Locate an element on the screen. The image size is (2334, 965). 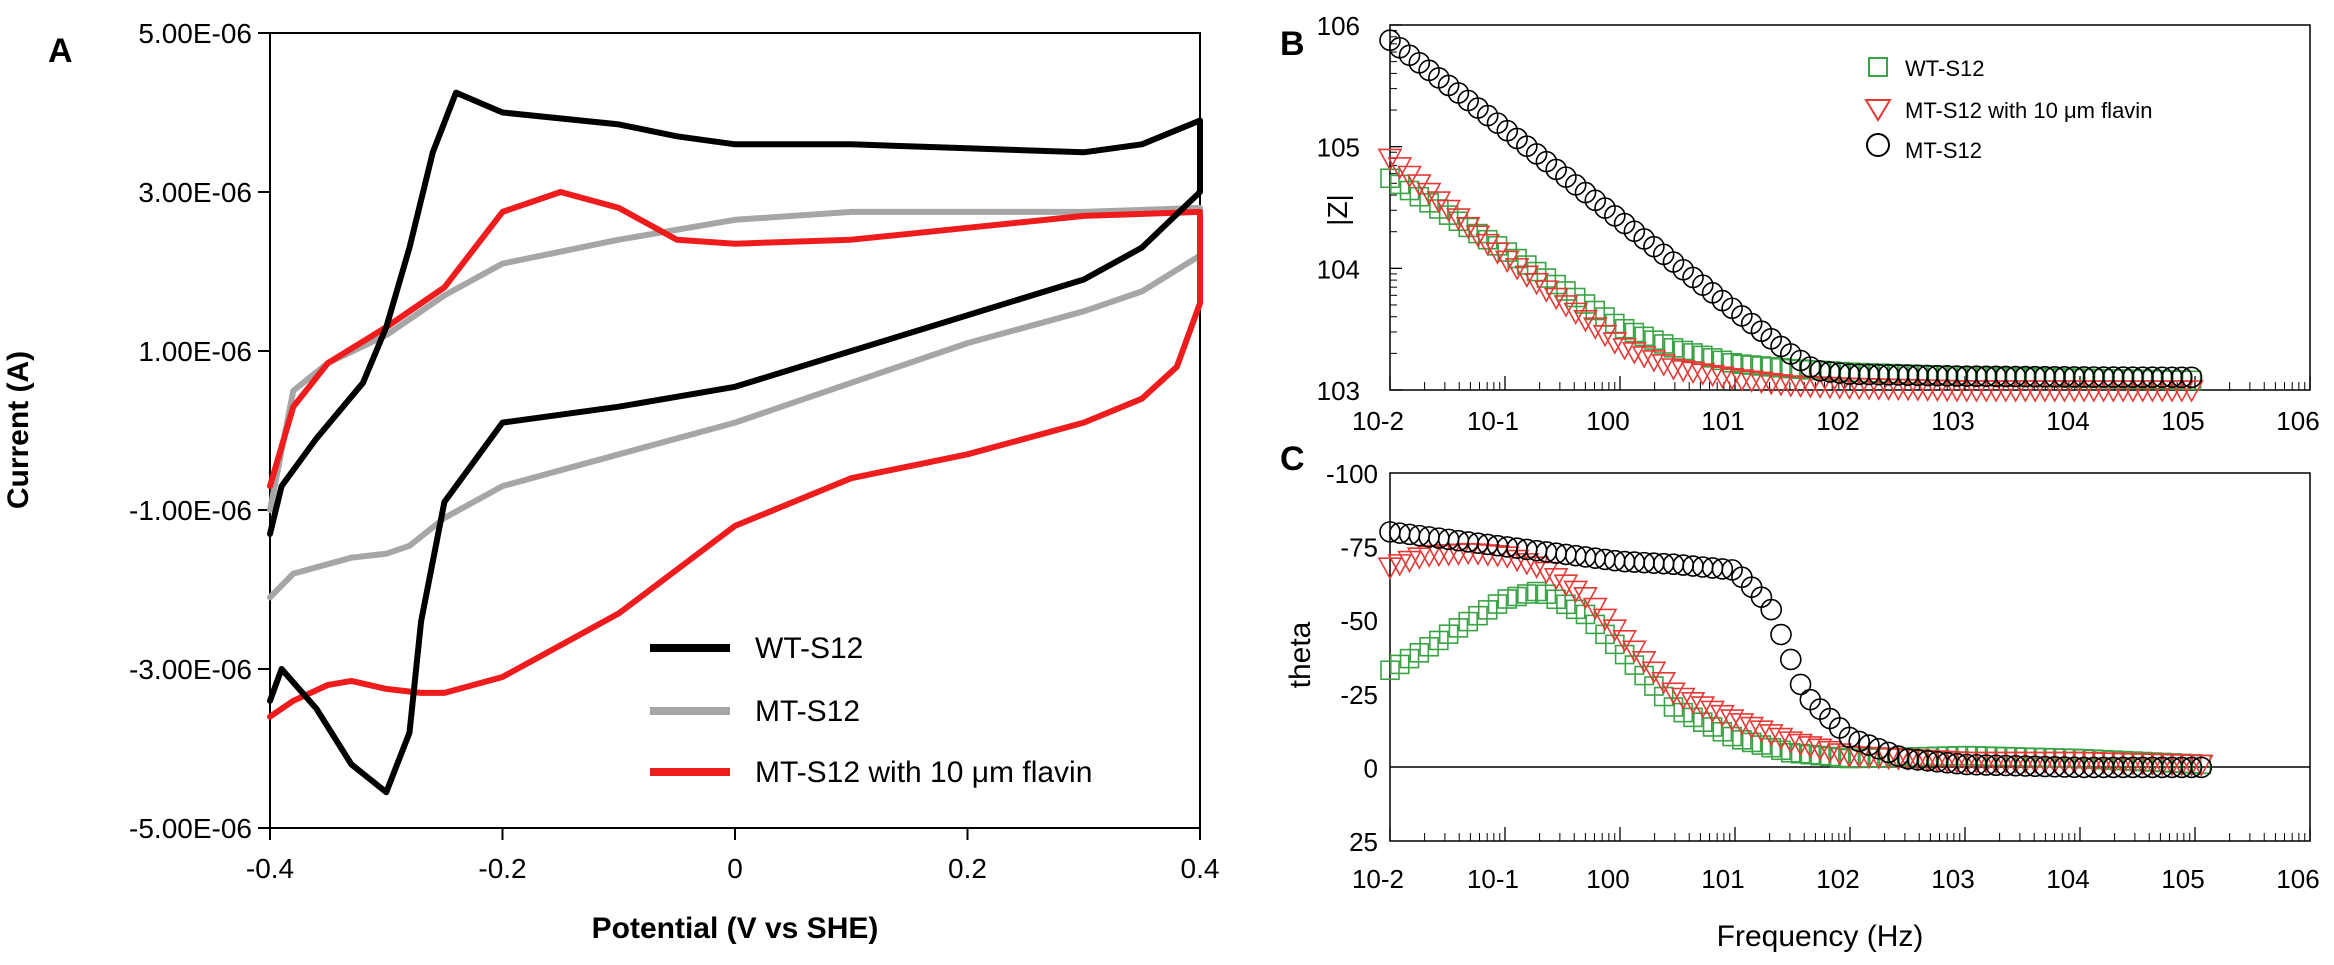
a-y-tick-label: -3.00E-06 is located at coordinates (190, 669).